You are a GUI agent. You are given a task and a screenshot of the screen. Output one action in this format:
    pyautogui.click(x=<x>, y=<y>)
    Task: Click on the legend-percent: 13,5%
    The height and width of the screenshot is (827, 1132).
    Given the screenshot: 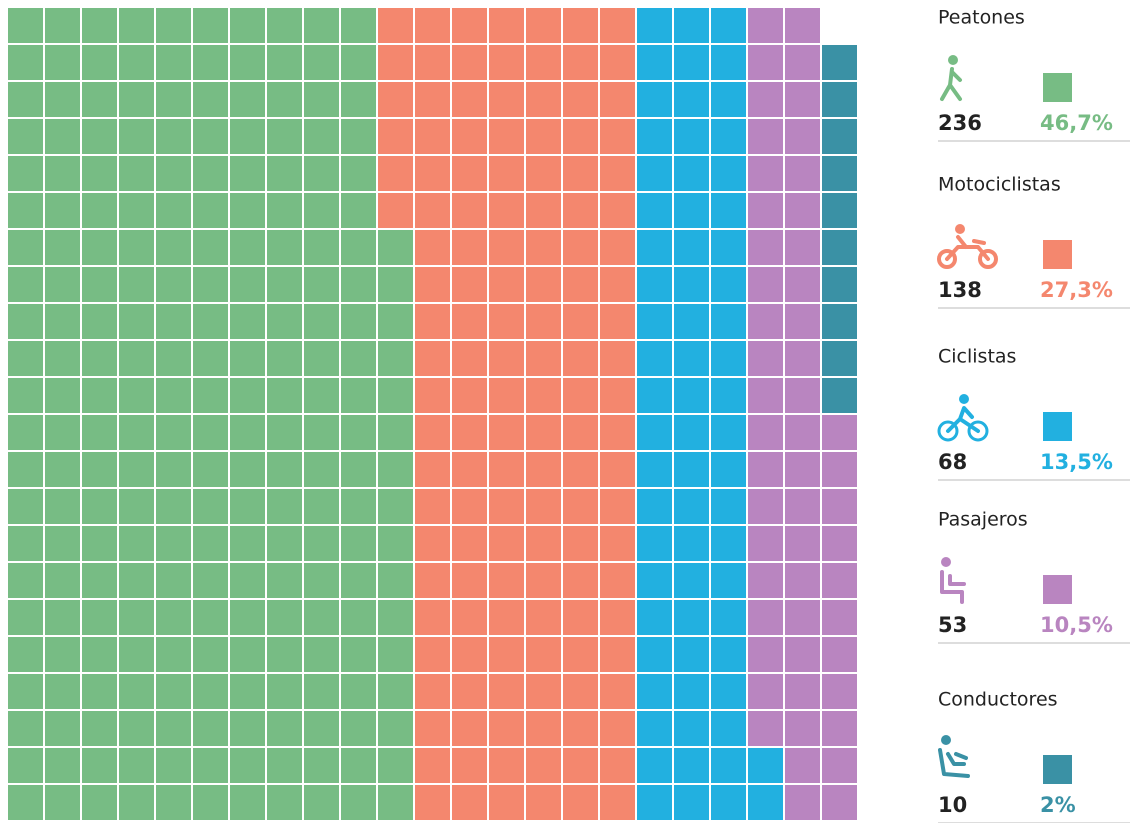 What is the action you would take?
    pyautogui.click(x=1076, y=462)
    